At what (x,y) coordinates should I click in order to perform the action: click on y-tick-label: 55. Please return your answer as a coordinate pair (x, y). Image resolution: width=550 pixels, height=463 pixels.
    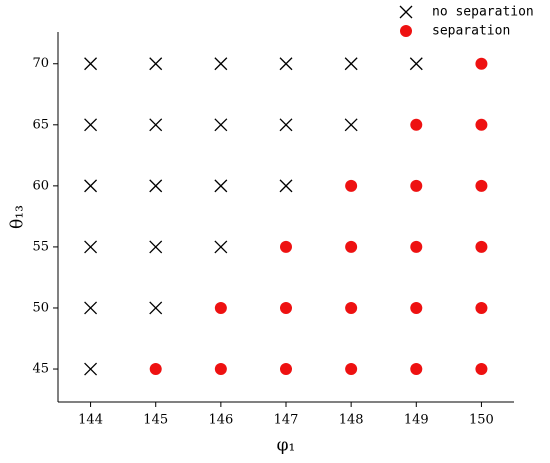
    Looking at the image, I should click on (40, 246).